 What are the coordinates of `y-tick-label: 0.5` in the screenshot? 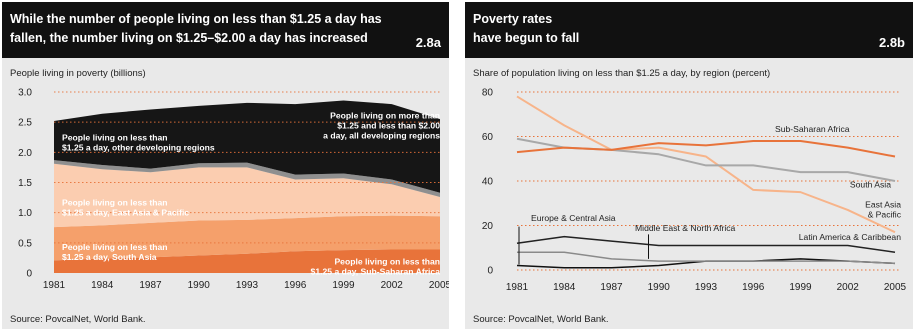 It's located at (25, 243).